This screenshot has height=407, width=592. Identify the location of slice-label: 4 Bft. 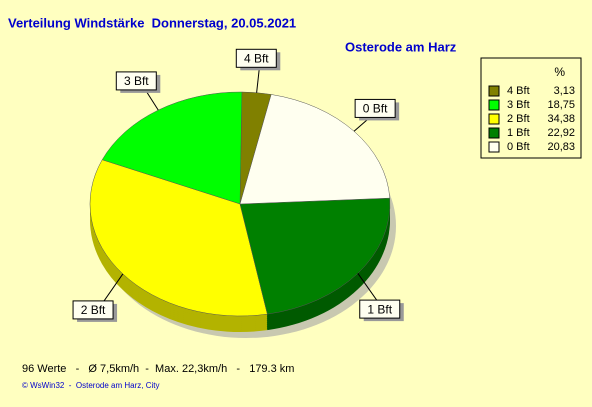
(256, 58).